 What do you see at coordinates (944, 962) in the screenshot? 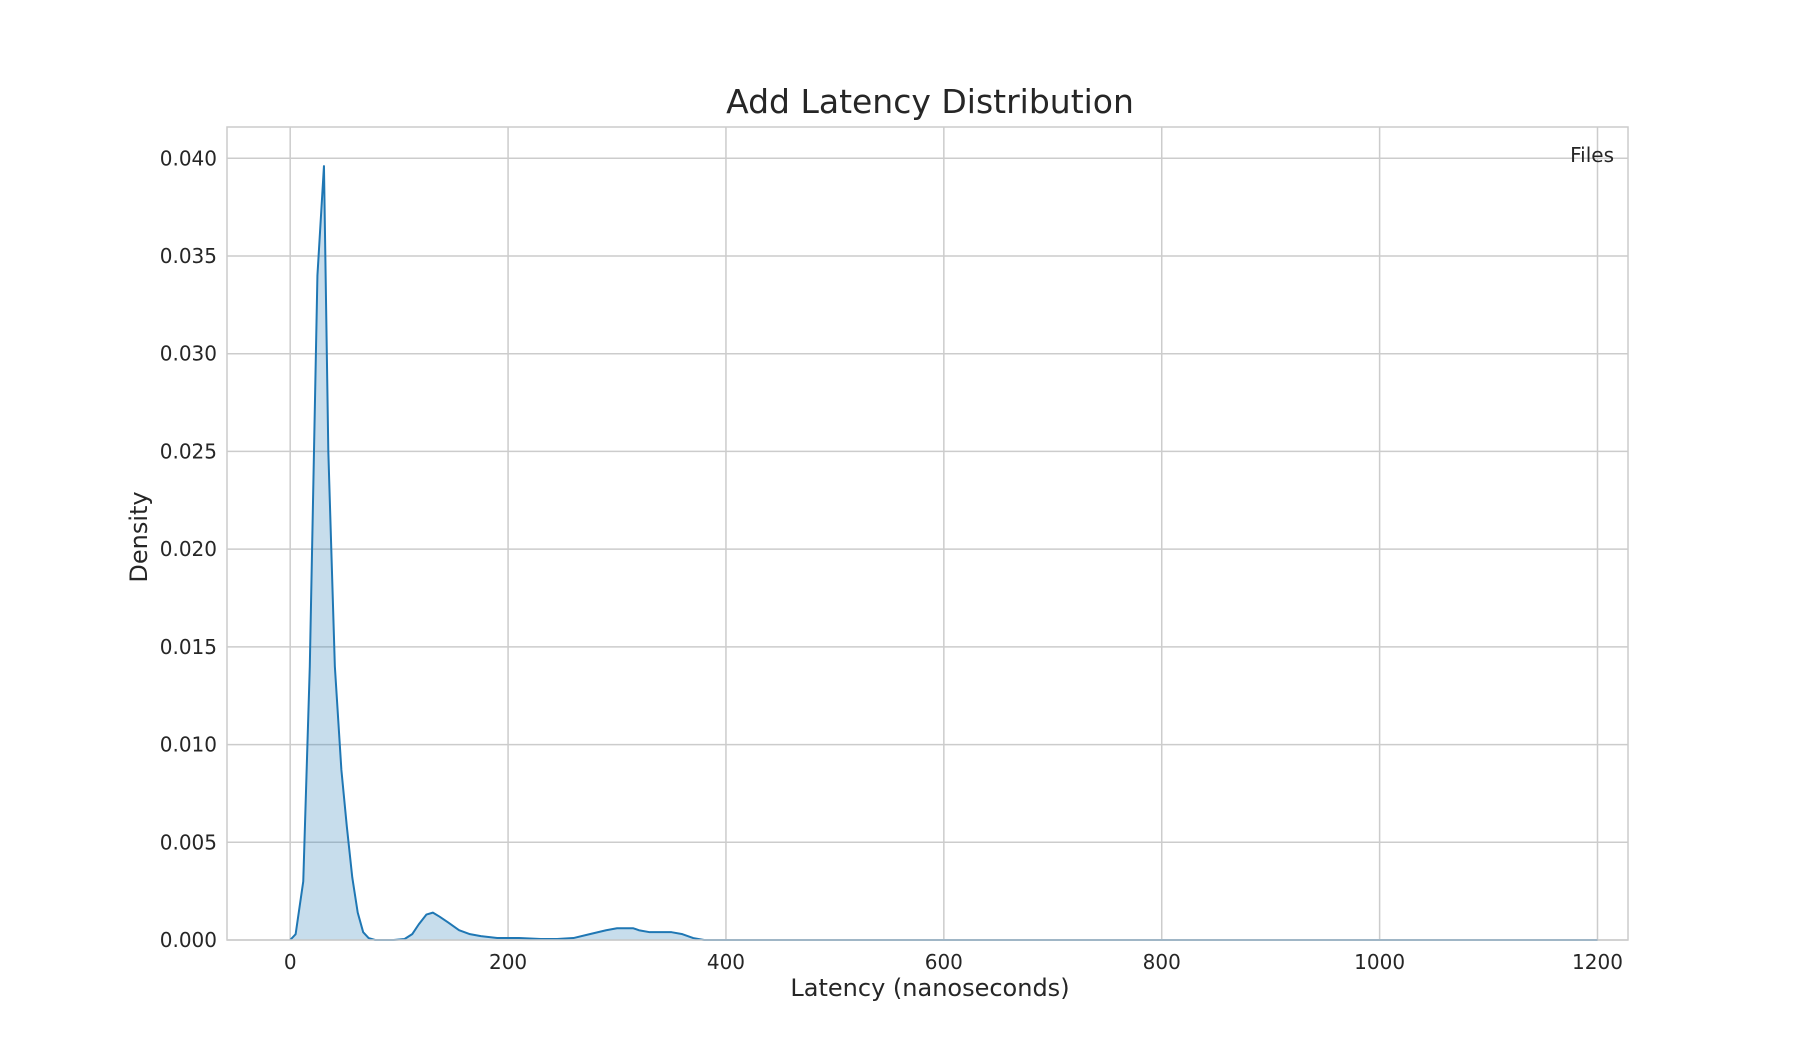
I see `x-tick-label: 600` at bounding box center [944, 962].